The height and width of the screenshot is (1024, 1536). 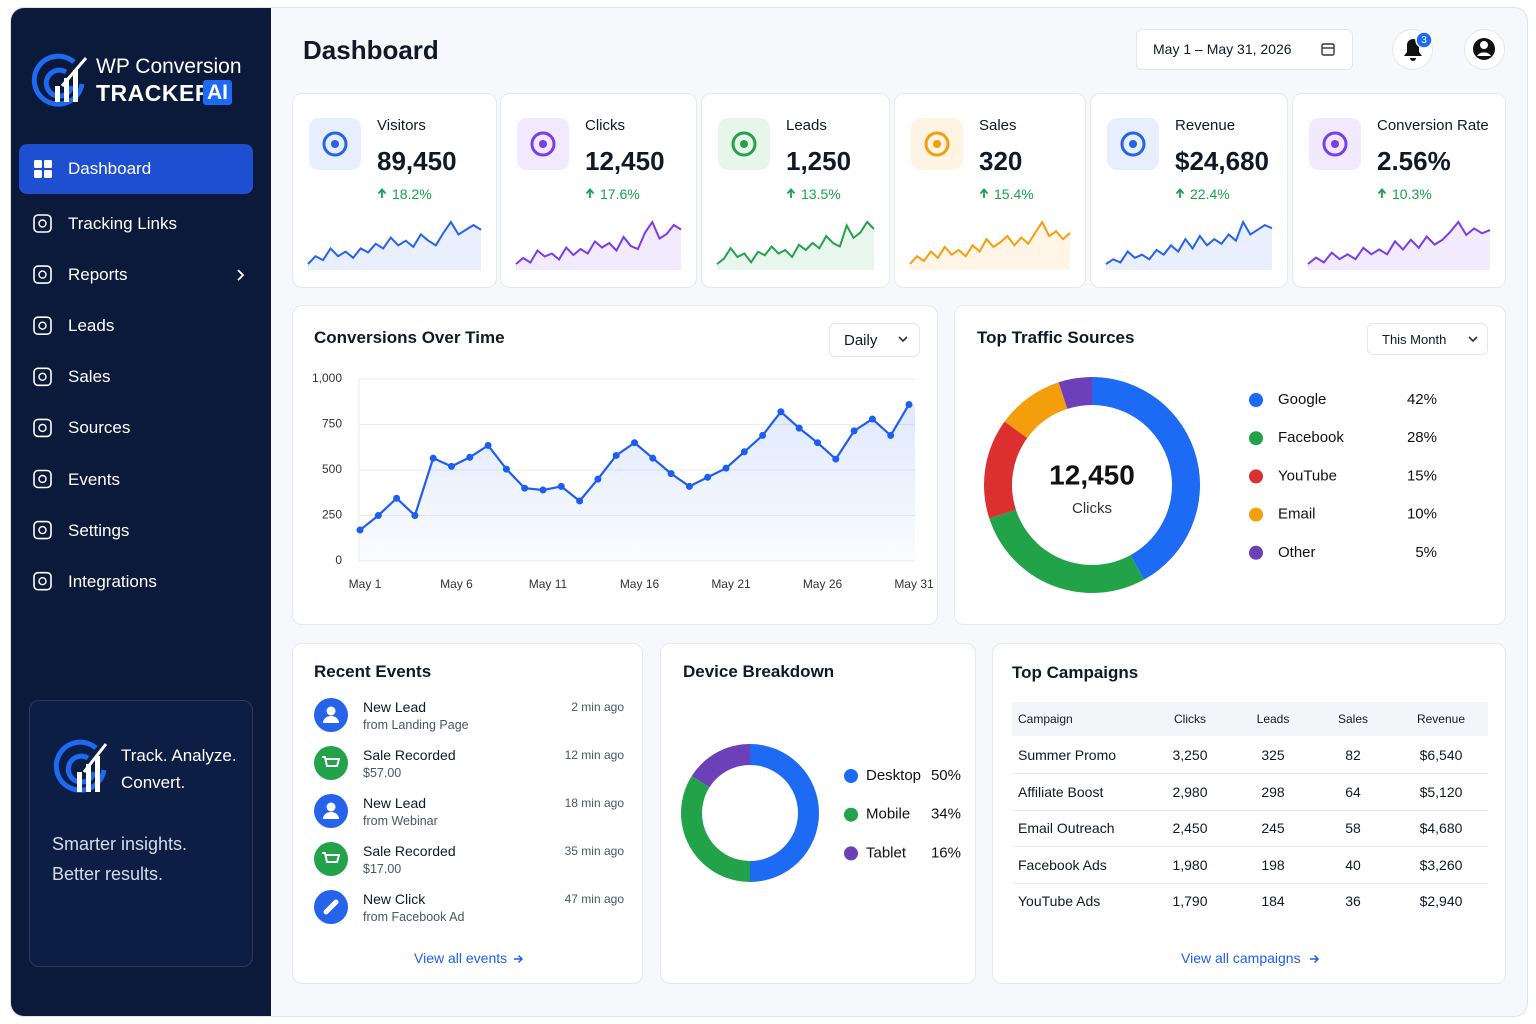 I want to click on nav-label: Leads, so click(x=91, y=326).